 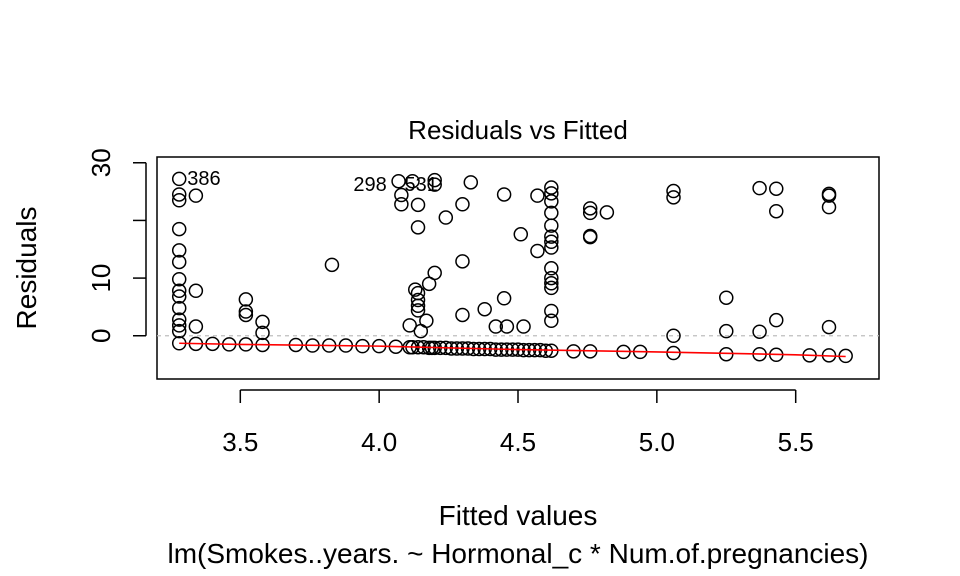 I want to click on smoother-line, so click(x=512, y=350).